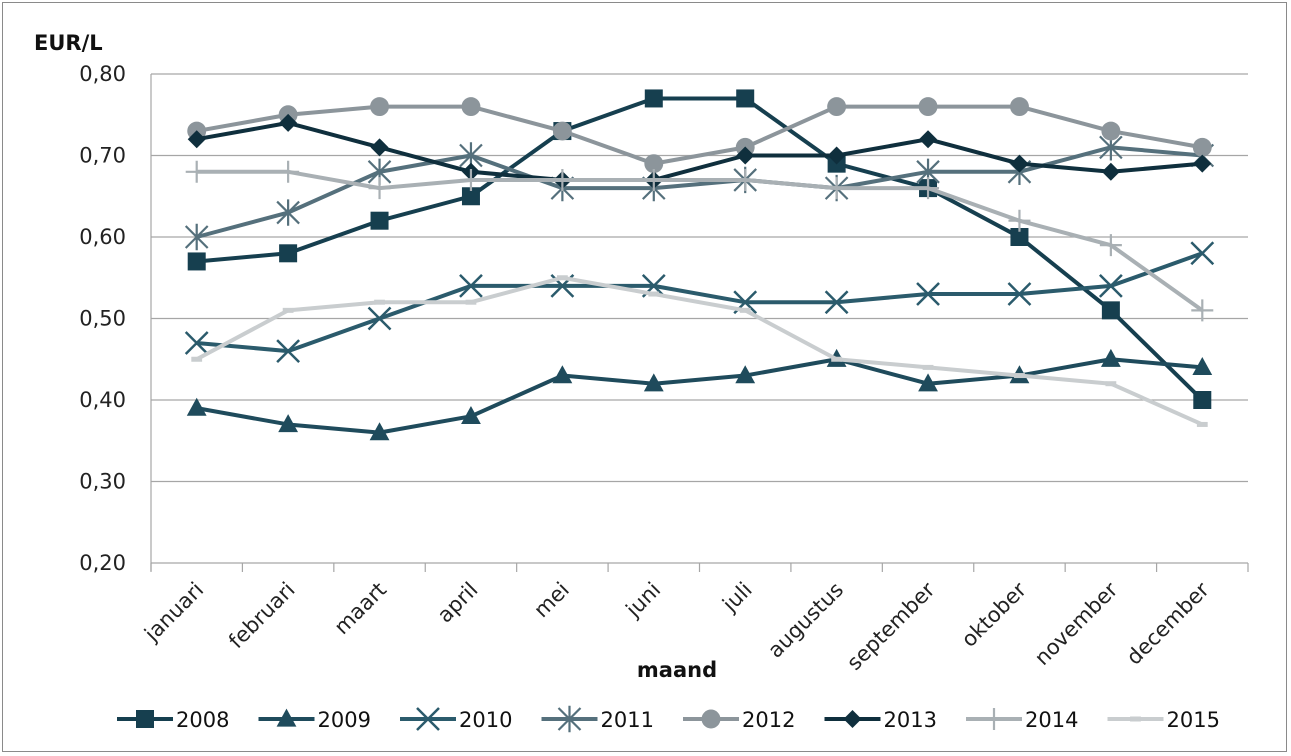 This screenshot has width=1291, height=756. Describe the element at coordinates (994, 719) in the screenshot. I see `legend-marker-plus` at that location.